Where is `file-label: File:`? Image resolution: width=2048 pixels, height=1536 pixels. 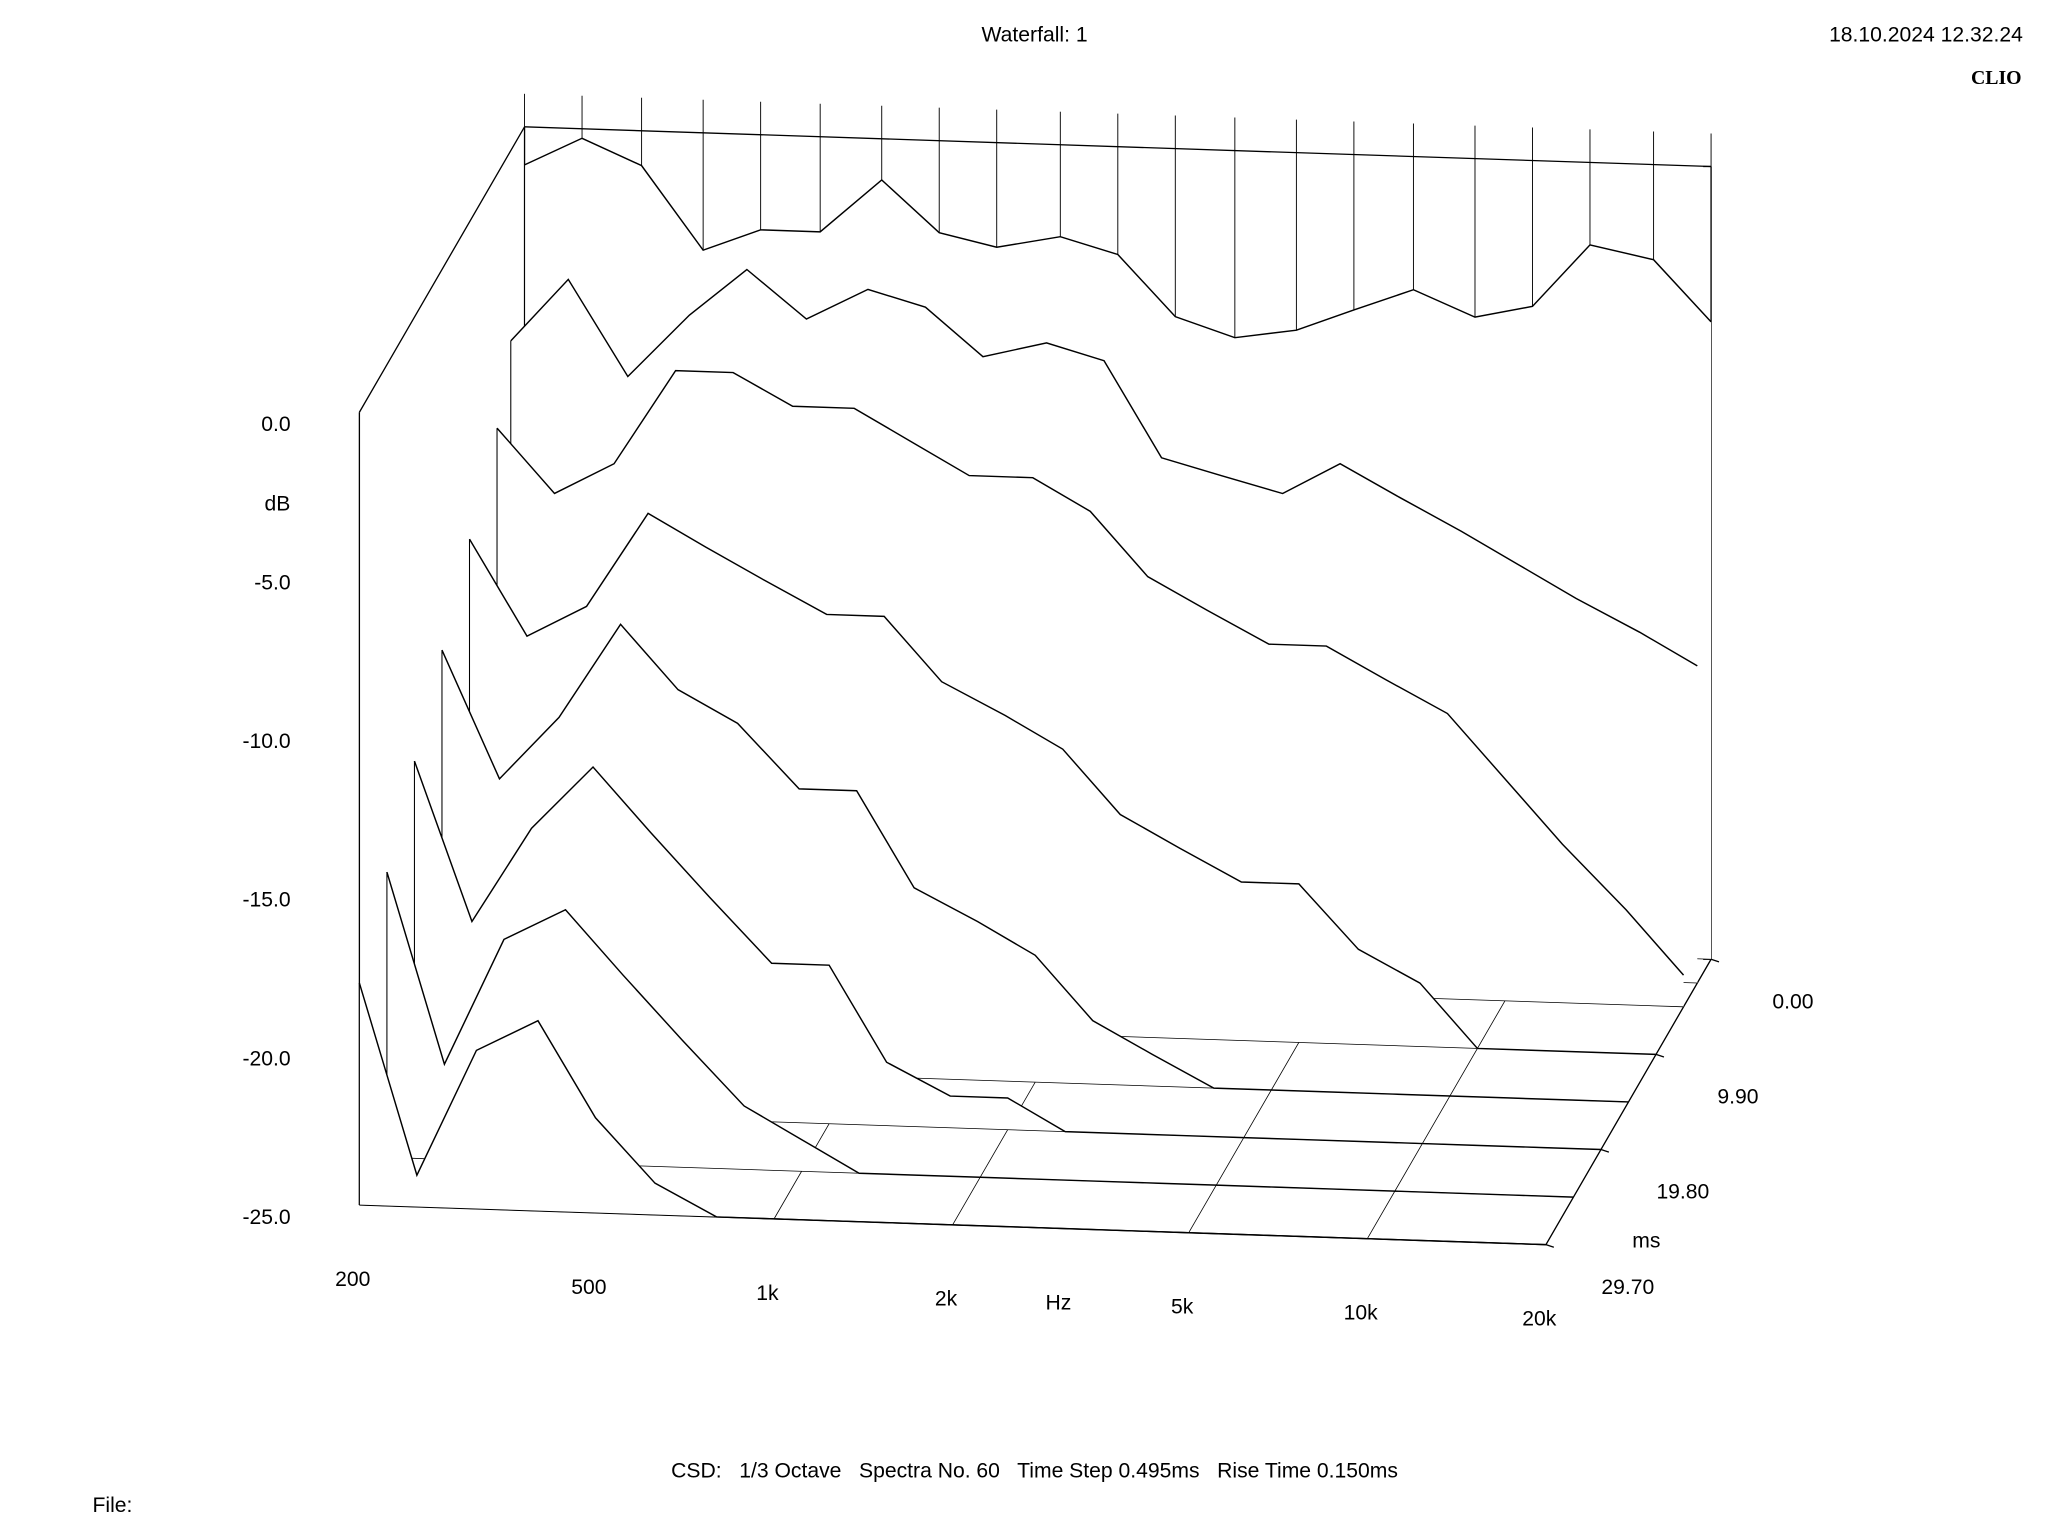
file-label: File: is located at coordinates (112, 1505).